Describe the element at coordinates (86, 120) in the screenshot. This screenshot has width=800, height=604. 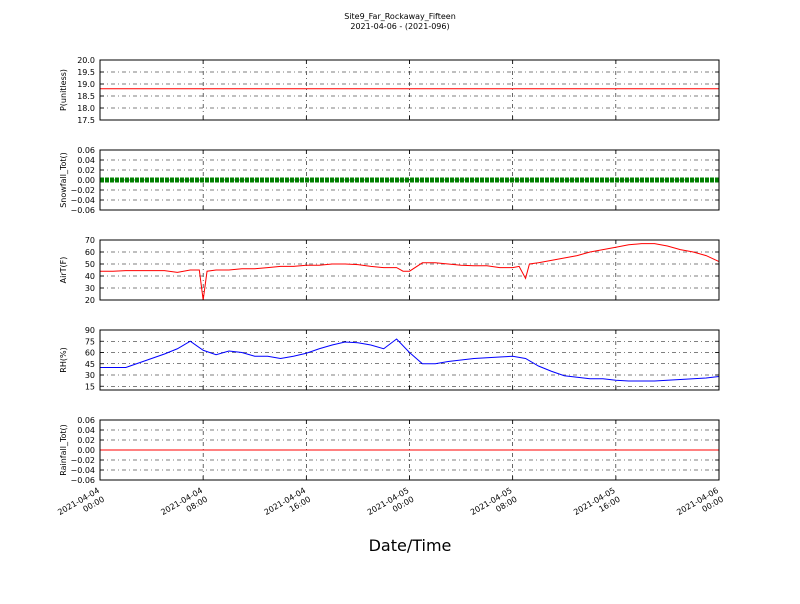
I see `y-tick-label: 17.5` at that location.